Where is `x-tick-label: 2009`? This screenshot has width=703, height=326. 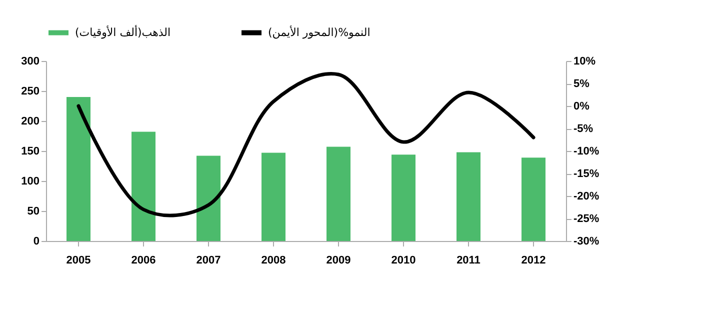 x-tick-label: 2009 is located at coordinates (338, 260).